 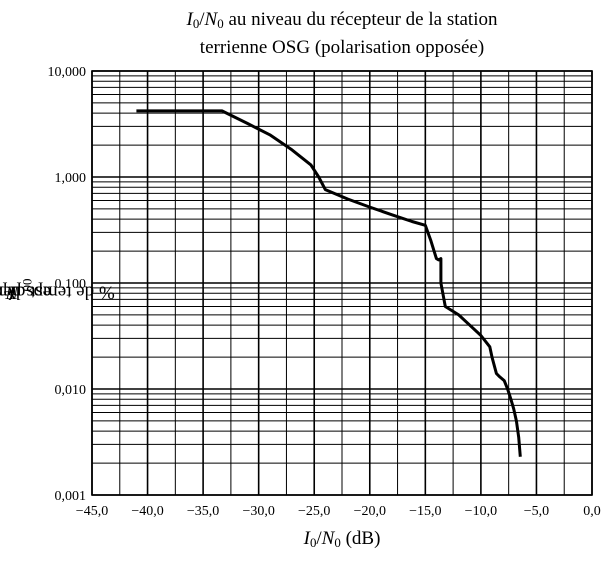 What do you see at coordinates (71, 284) in the screenshot?
I see `y-tick-label: 0,100` at bounding box center [71, 284].